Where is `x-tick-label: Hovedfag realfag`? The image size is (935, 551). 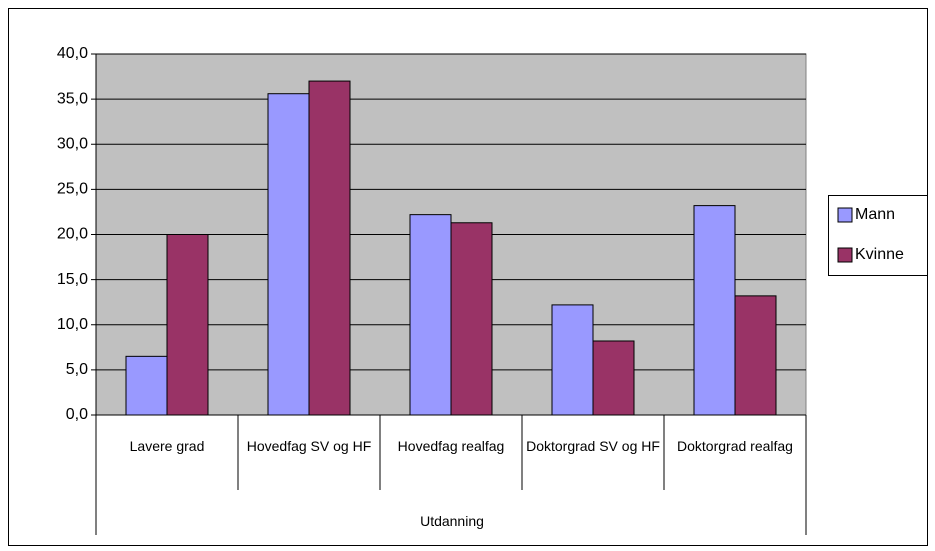 x-tick-label: Hovedfag realfag is located at coordinates (451, 446).